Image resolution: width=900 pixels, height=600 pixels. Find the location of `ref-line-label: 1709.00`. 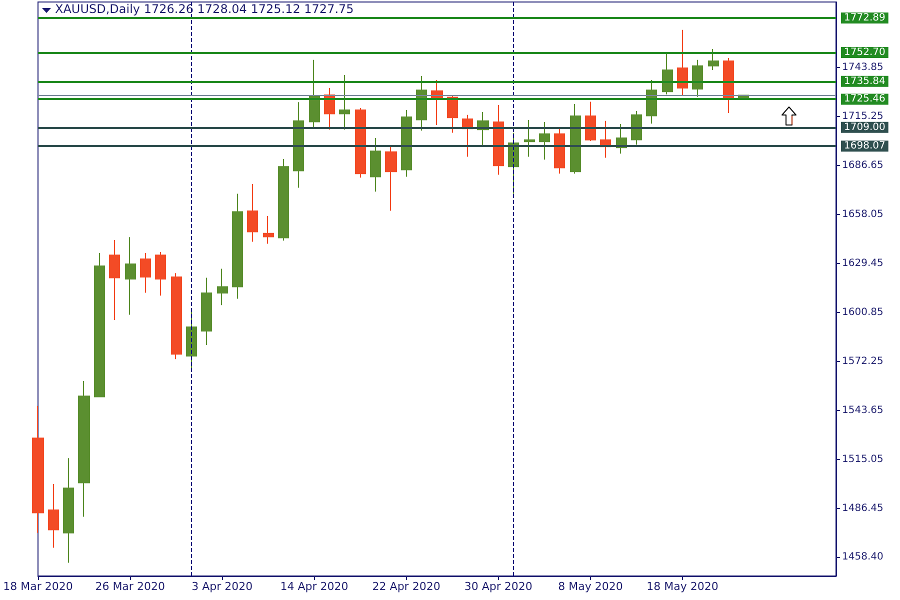

ref-line-label: 1709.00 is located at coordinates (865, 127).